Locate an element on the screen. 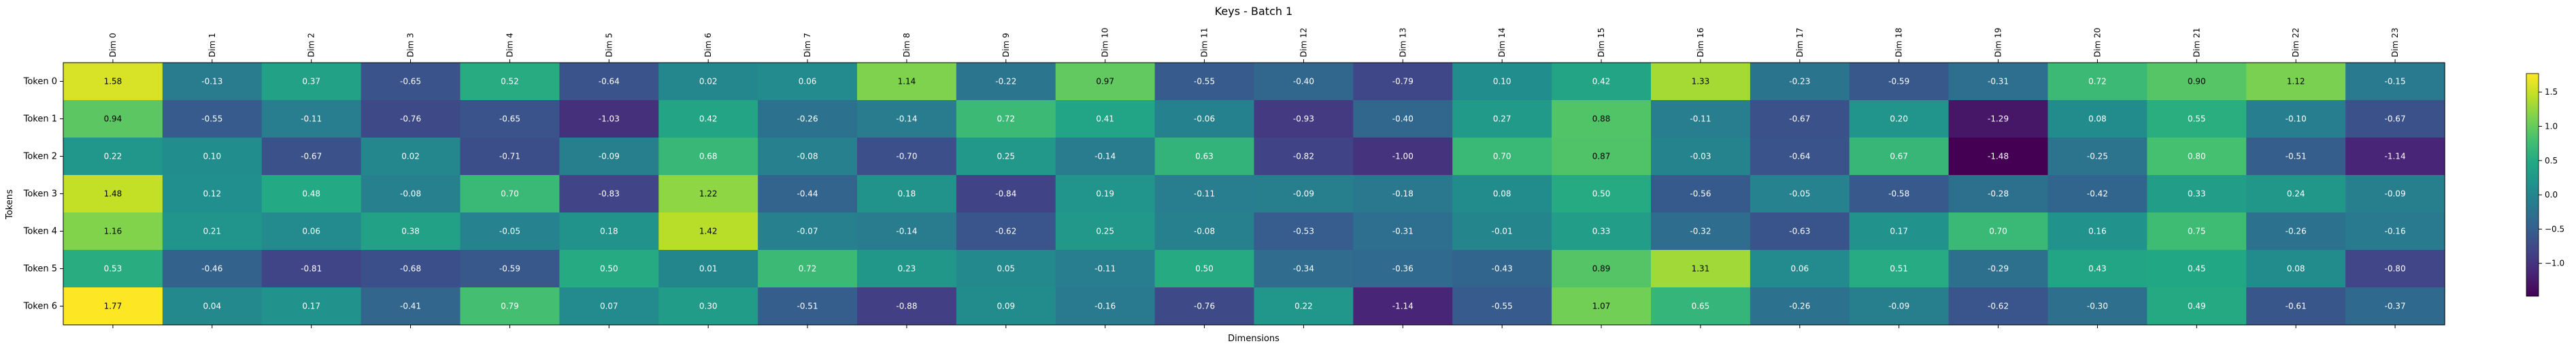 Image resolution: width=2576 pixels, height=348 pixels. cell-value-label: 0.70 is located at coordinates (1998, 231).